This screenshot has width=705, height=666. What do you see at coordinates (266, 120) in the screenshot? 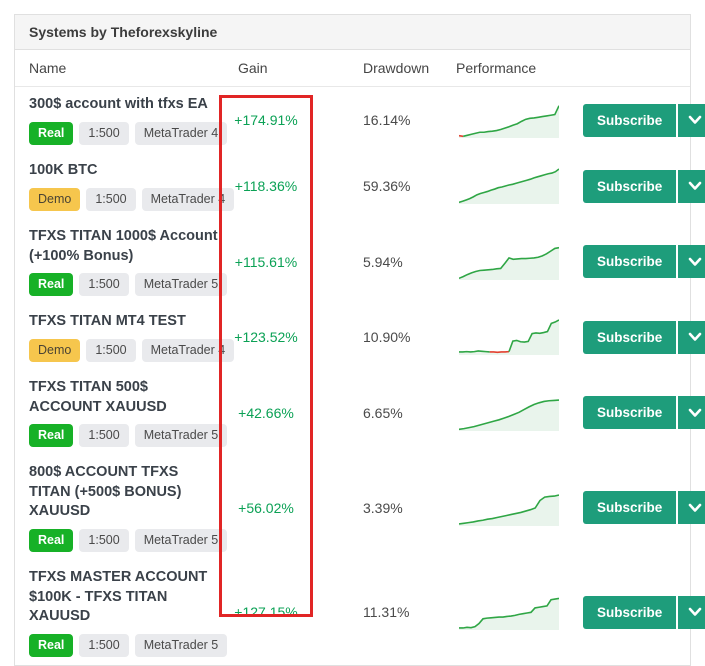
I see `gain-value: +174.91%` at bounding box center [266, 120].